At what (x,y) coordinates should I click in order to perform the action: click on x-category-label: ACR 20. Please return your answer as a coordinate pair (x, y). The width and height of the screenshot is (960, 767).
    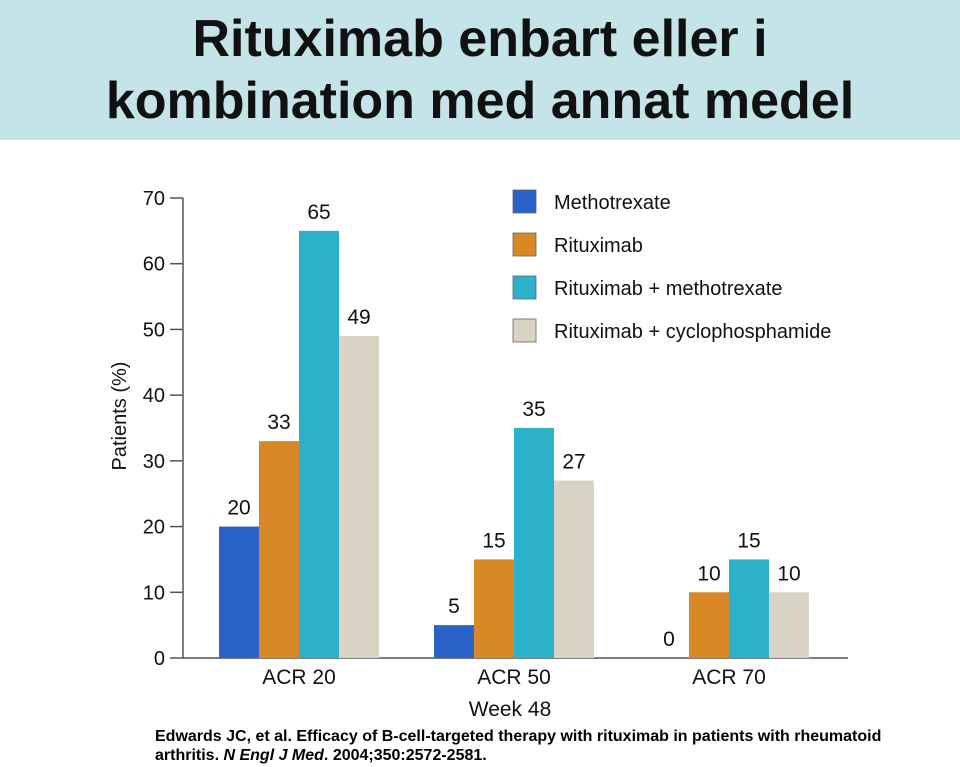
    Looking at the image, I should click on (299, 677).